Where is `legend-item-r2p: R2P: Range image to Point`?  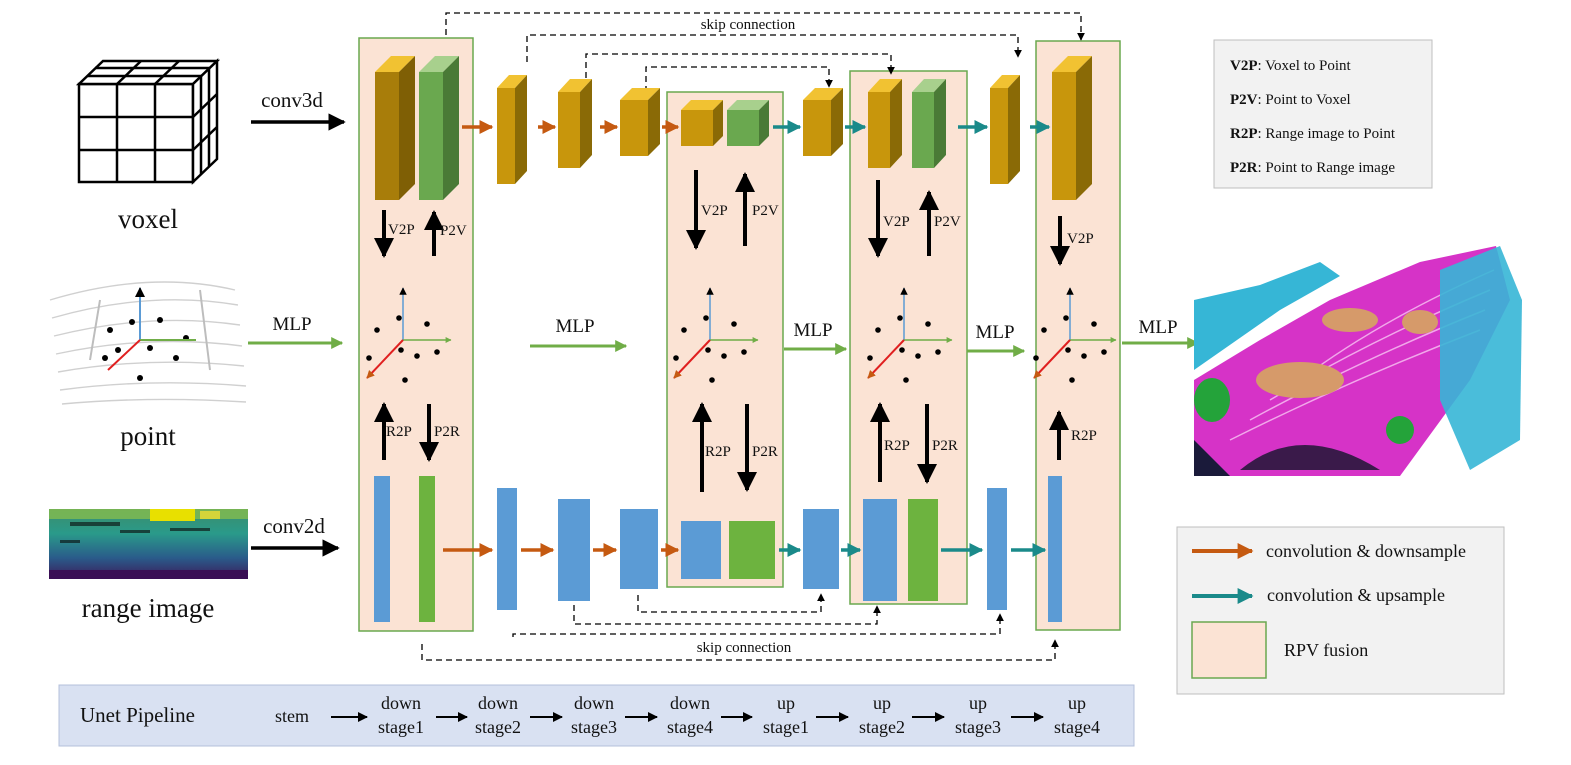
legend-item-r2p: R2P: Range image to Point is located at coordinates (1313, 134).